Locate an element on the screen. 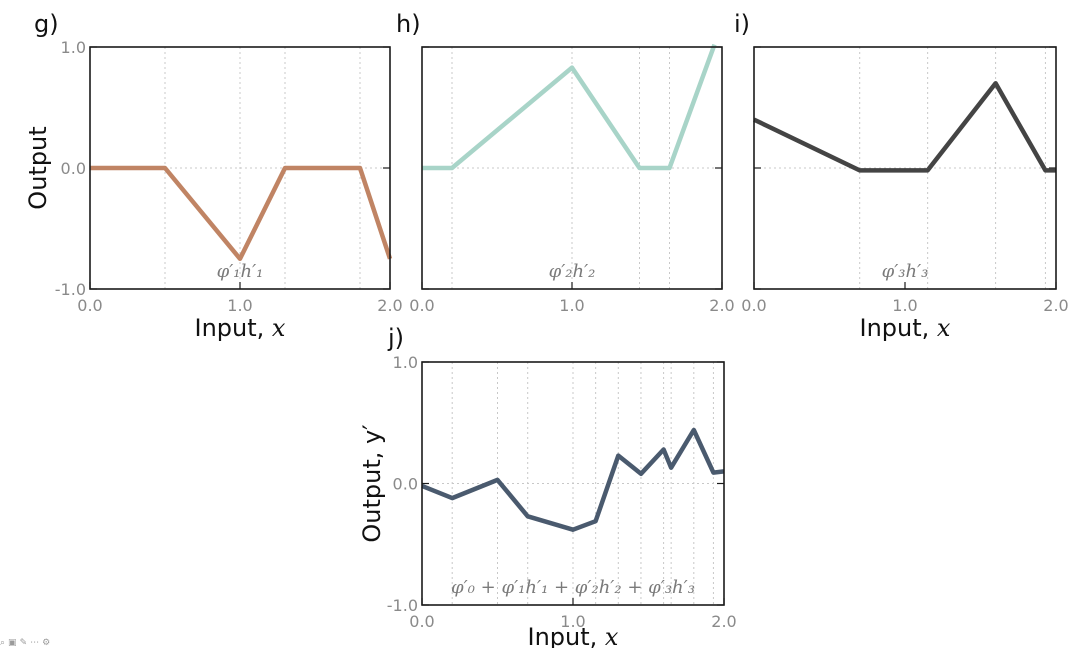 The image size is (1092, 648). y-axis-label: Output, y′ is located at coordinates (372, 483).